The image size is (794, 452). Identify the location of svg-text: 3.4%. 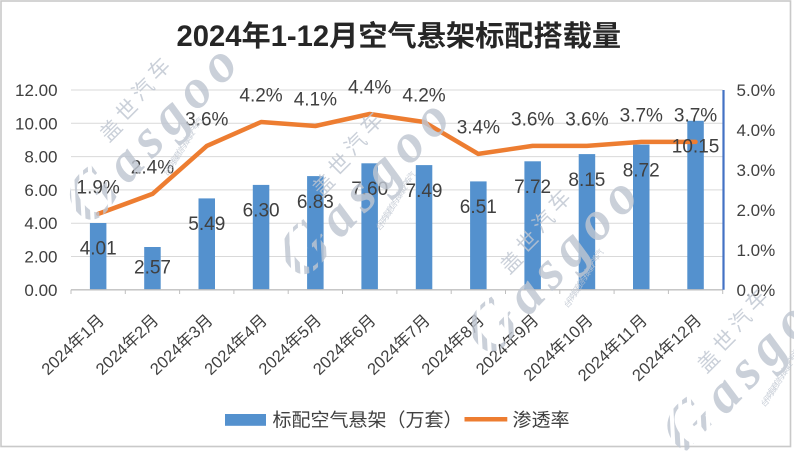
(478, 128).